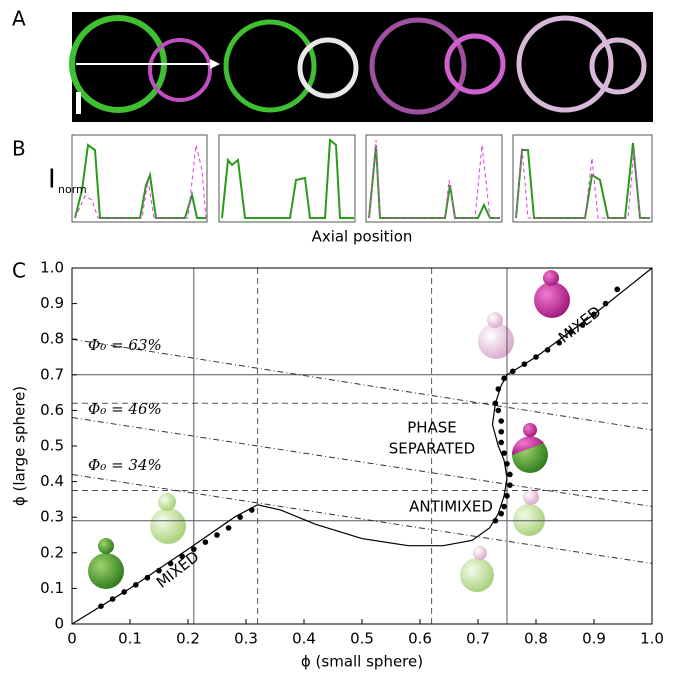 Image resolution: width=682 pixels, height=679 pixels. Describe the element at coordinates (420, 639) in the screenshot. I see `x-tick-label: 0.6` at that location.